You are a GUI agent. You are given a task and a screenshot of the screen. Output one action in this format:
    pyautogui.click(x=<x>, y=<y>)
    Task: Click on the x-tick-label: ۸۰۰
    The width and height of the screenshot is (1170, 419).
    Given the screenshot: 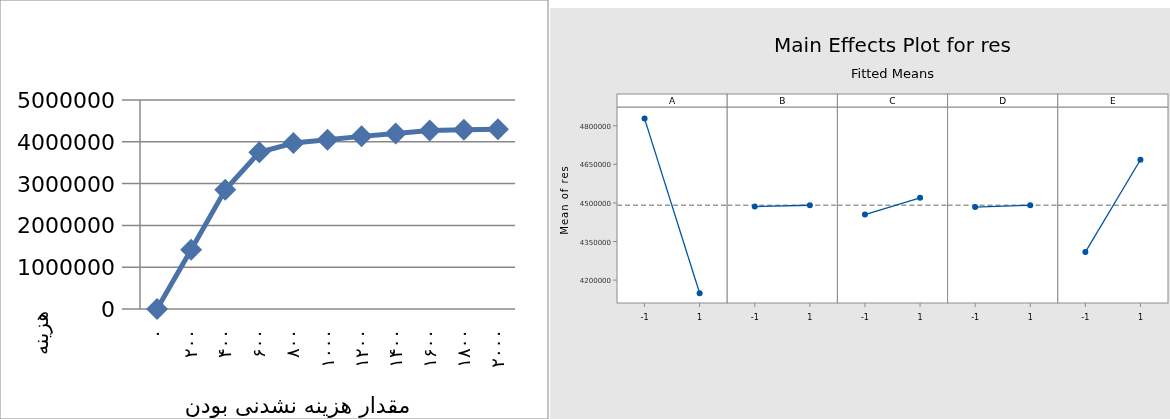 What is the action you would take?
    pyautogui.click(x=293, y=344)
    